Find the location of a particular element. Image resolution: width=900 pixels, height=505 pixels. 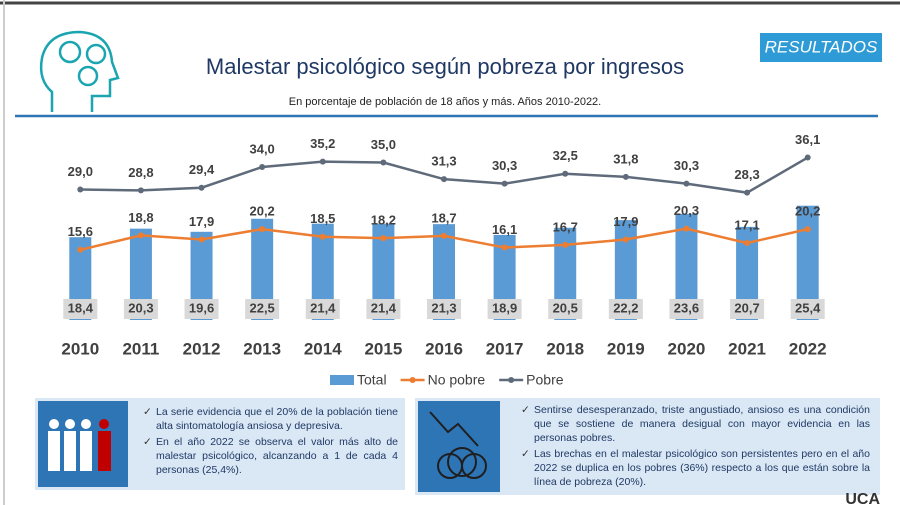

legend-label: Total is located at coordinates (372, 380).